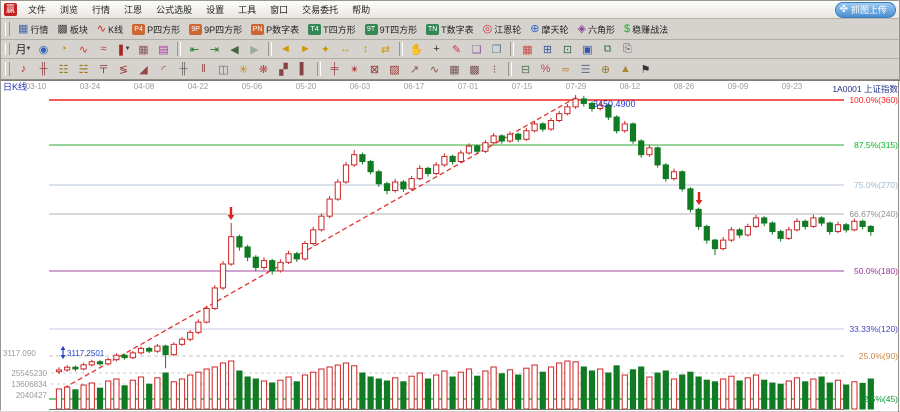 The image size is (900, 412). Describe the element at coordinates (587, 49) in the screenshot. I see `save-icon: ▣` at that location.